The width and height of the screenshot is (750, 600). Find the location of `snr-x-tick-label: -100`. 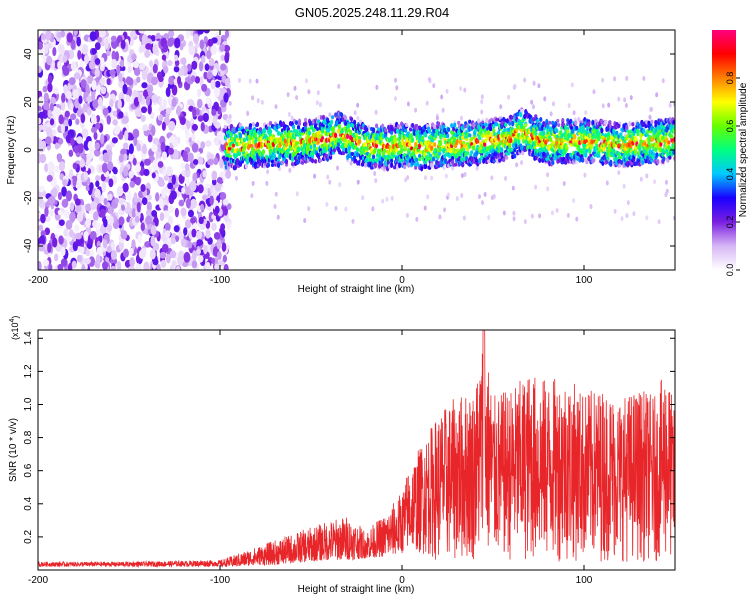

snr-x-tick-label: -100 is located at coordinates (220, 580).